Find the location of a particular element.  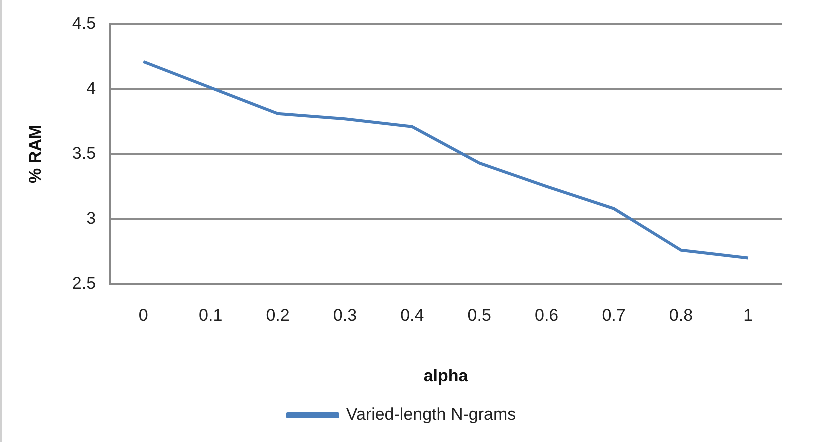

y-tick-label: 4.5 is located at coordinates (84, 23).